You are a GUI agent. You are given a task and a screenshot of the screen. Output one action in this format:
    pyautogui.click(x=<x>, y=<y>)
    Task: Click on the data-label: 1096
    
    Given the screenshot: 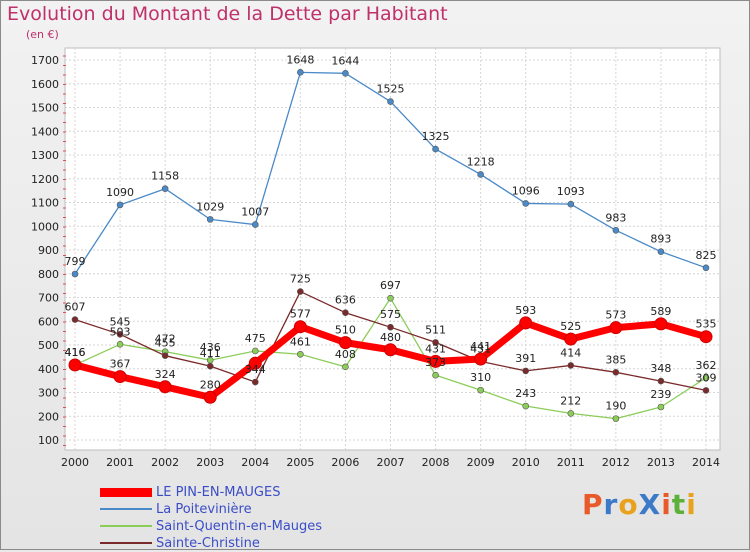 What is the action you would take?
    pyautogui.click(x=526, y=190)
    